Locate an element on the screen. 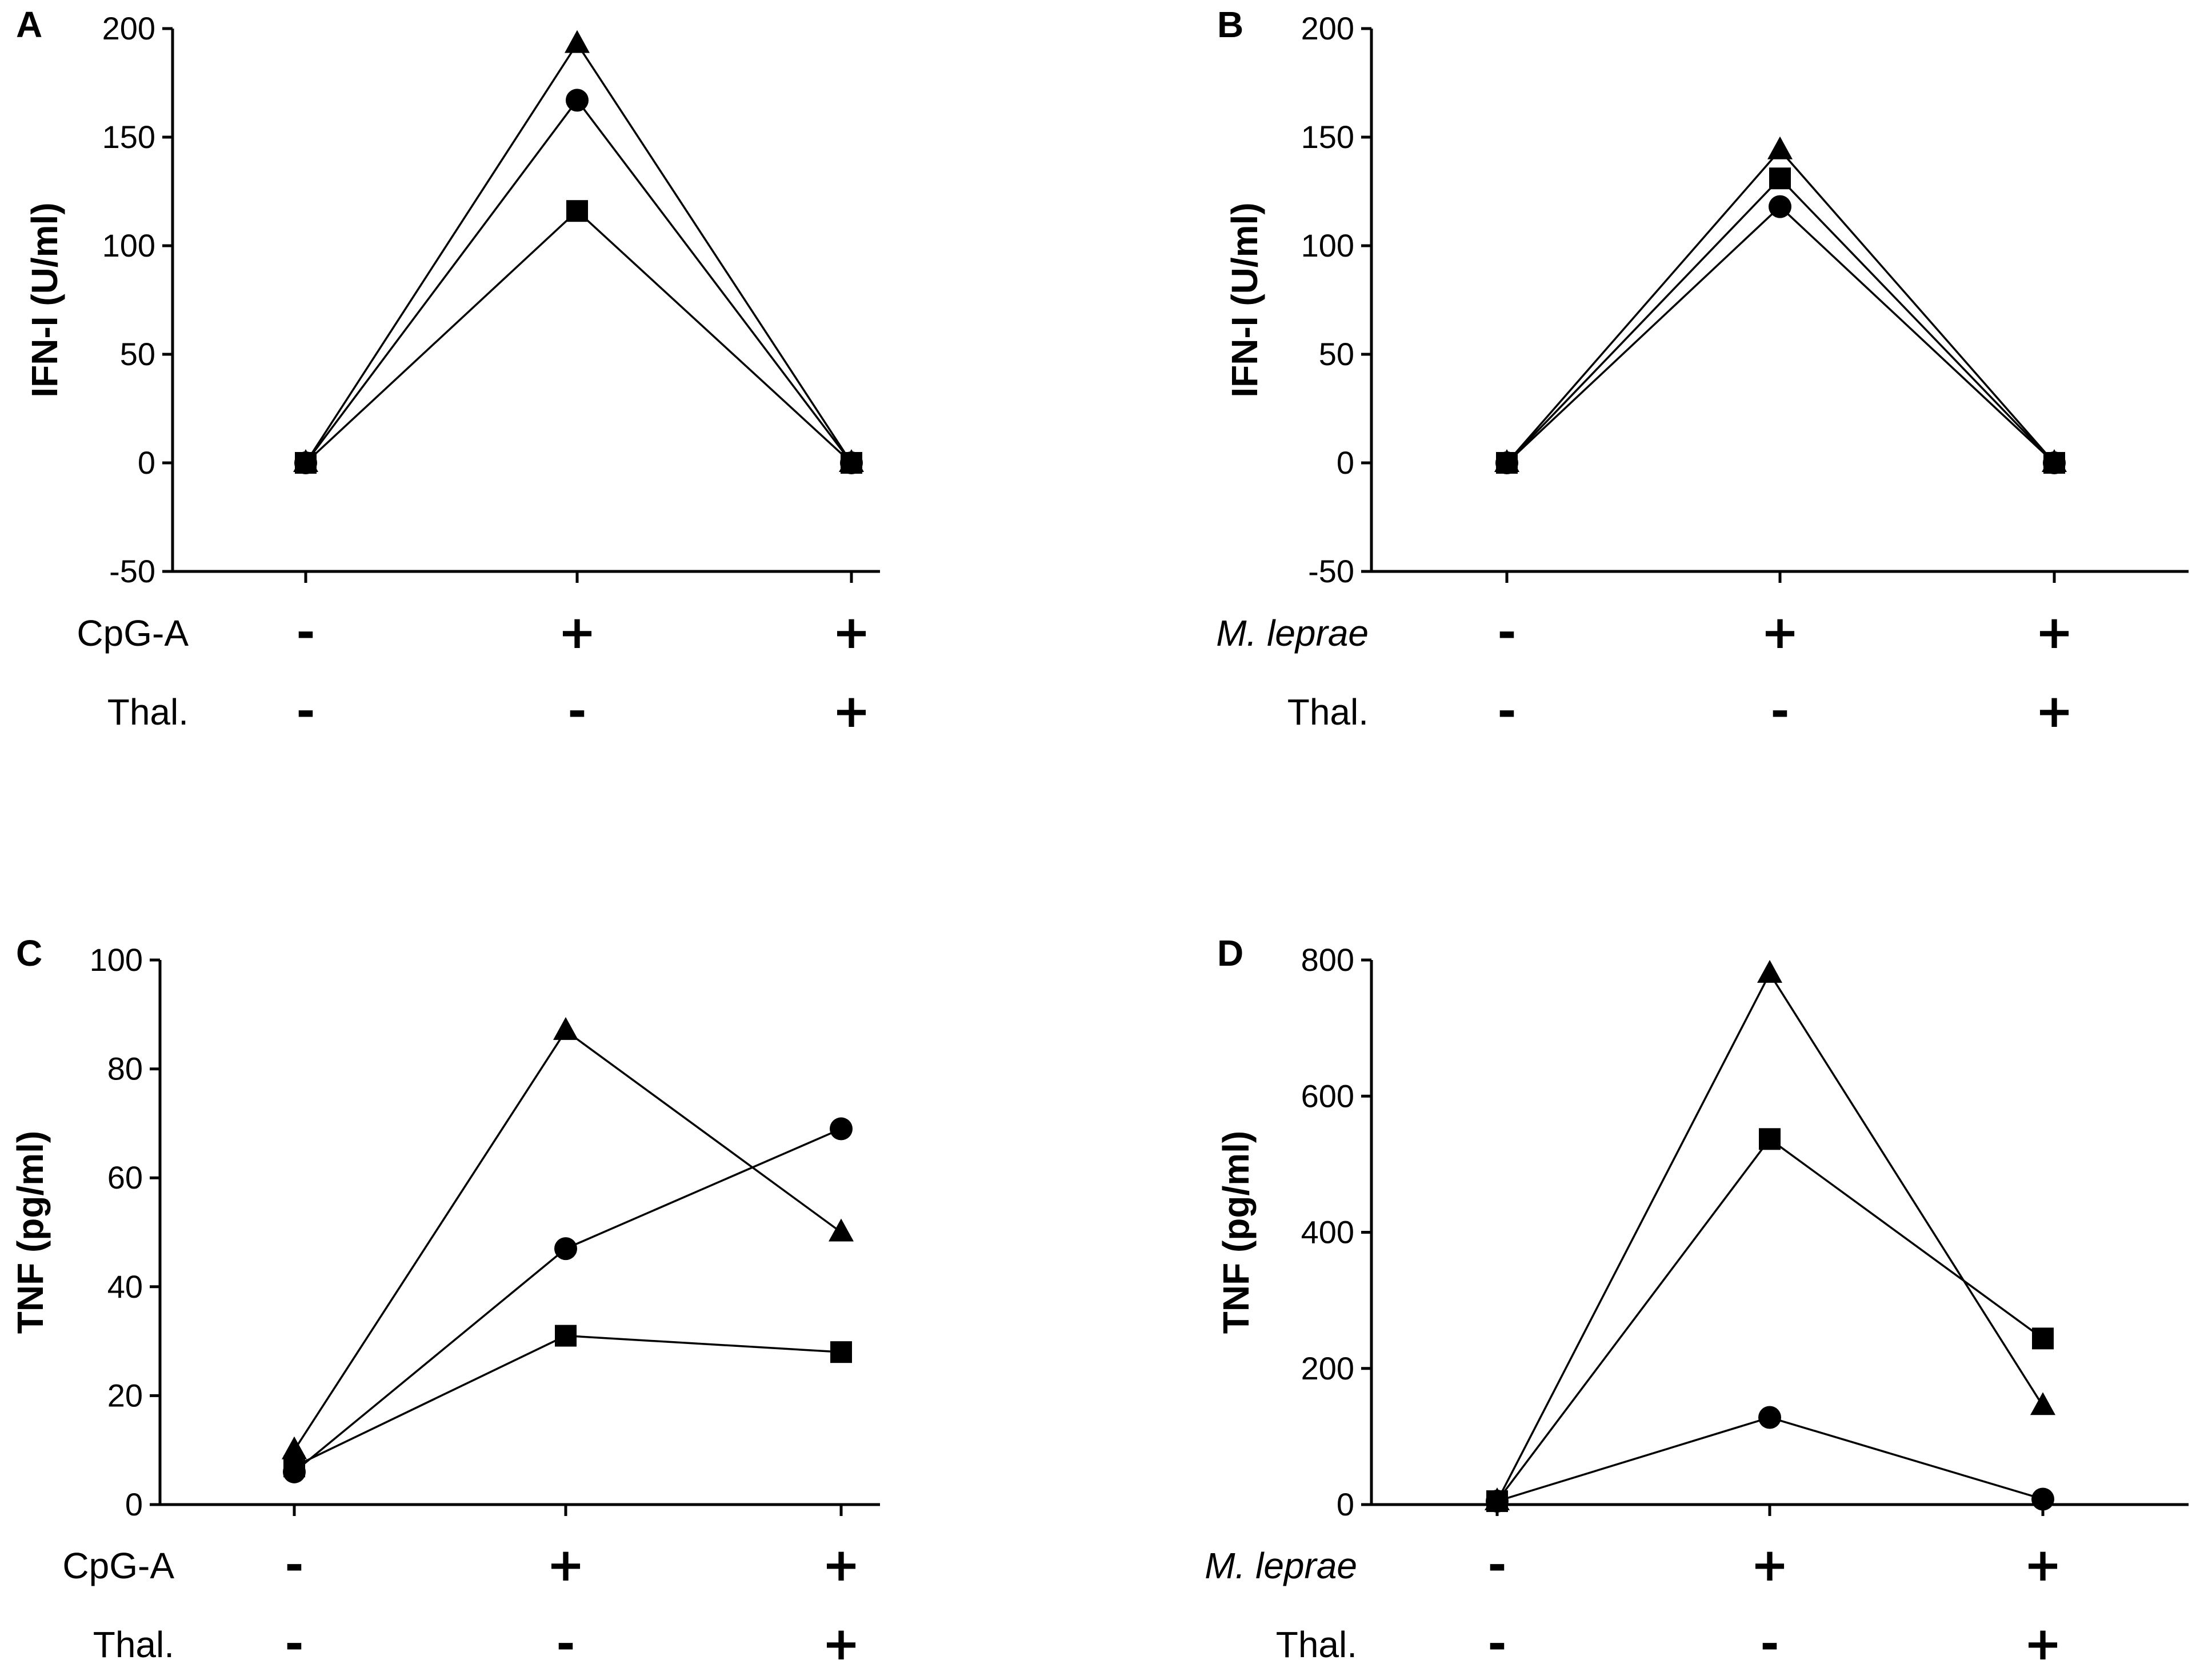 The image size is (2200, 1680). y-tick-label: 400 is located at coordinates (1327, 1232).